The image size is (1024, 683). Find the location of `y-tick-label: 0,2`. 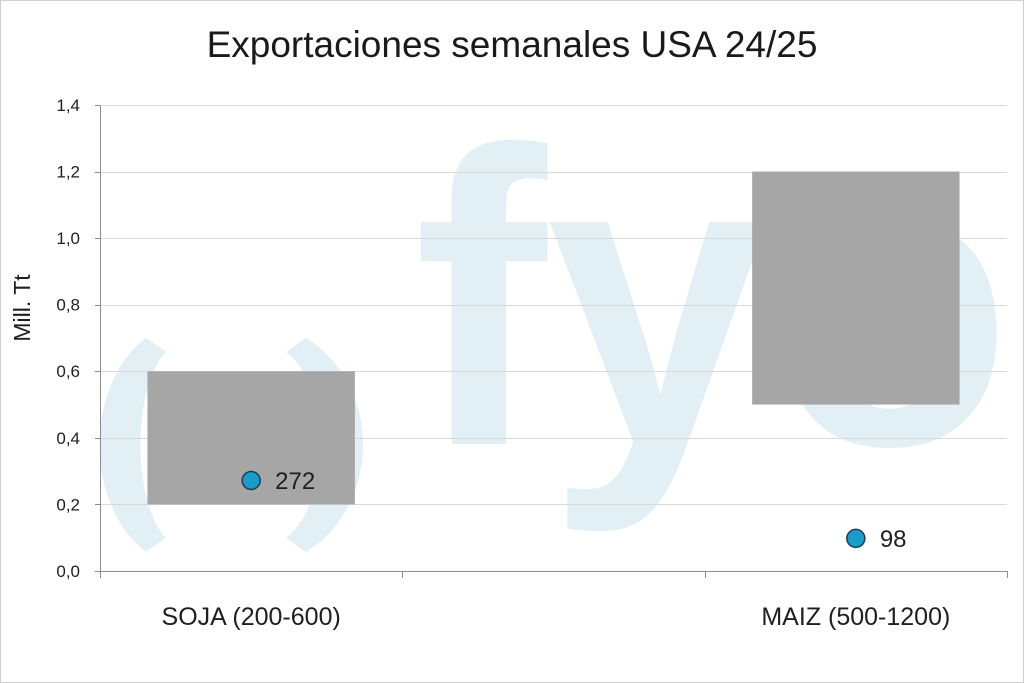

y-tick-label: 0,2 is located at coordinates (68, 504).